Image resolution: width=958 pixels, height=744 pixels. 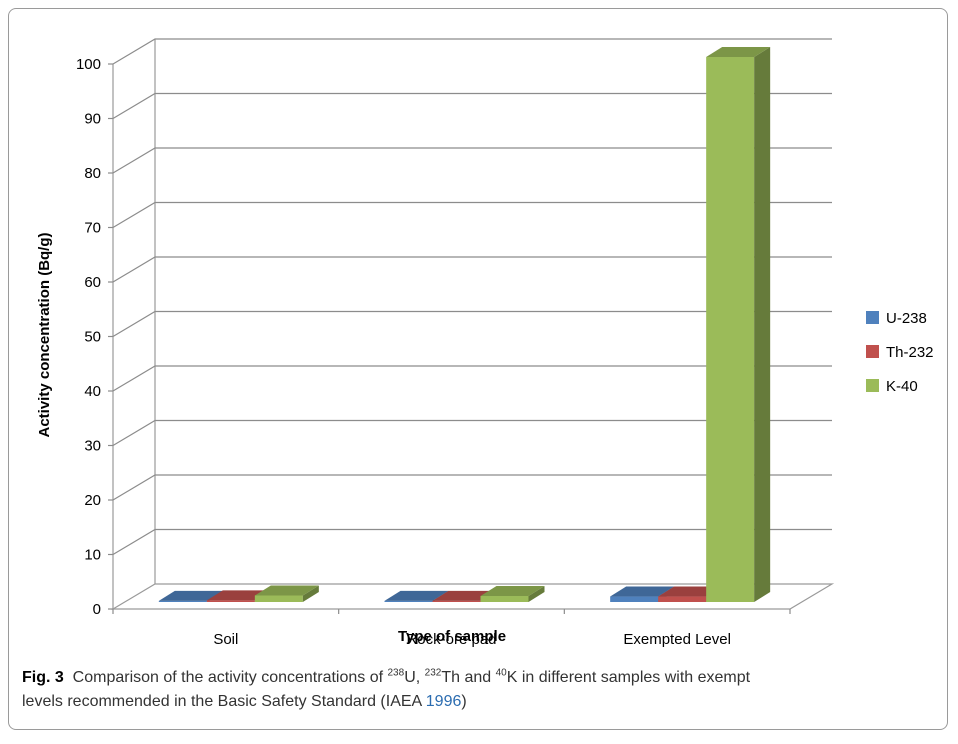 I want to click on figure-label: Fig. 3, so click(x=43, y=677).